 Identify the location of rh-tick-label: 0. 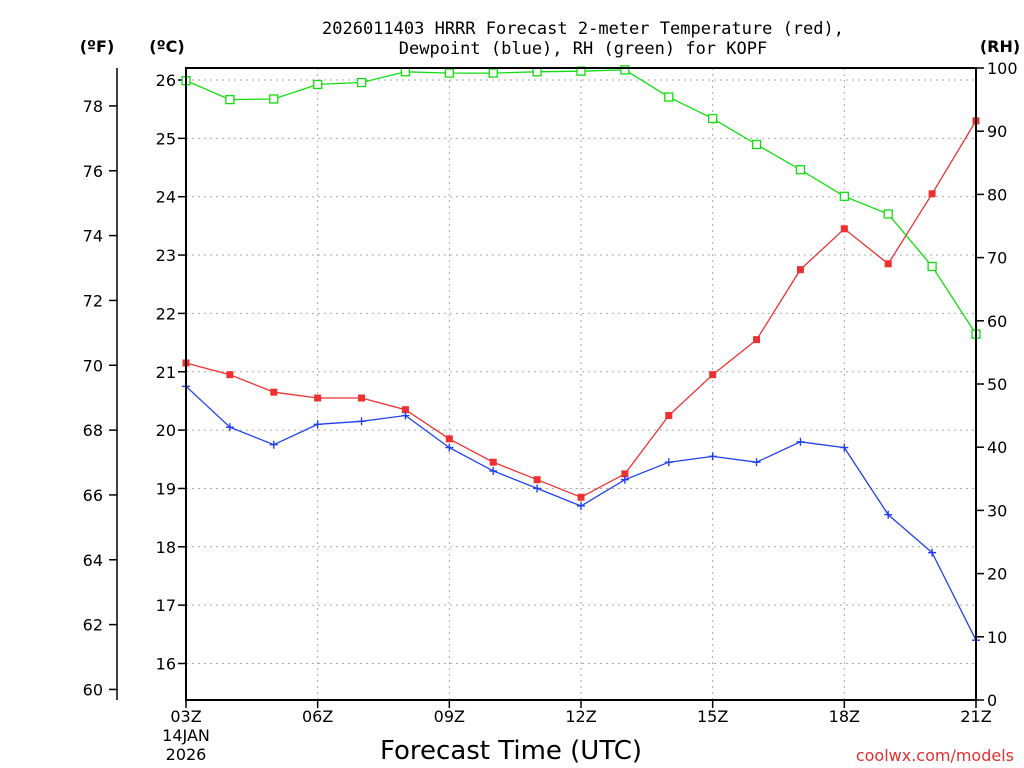
(992, 700).